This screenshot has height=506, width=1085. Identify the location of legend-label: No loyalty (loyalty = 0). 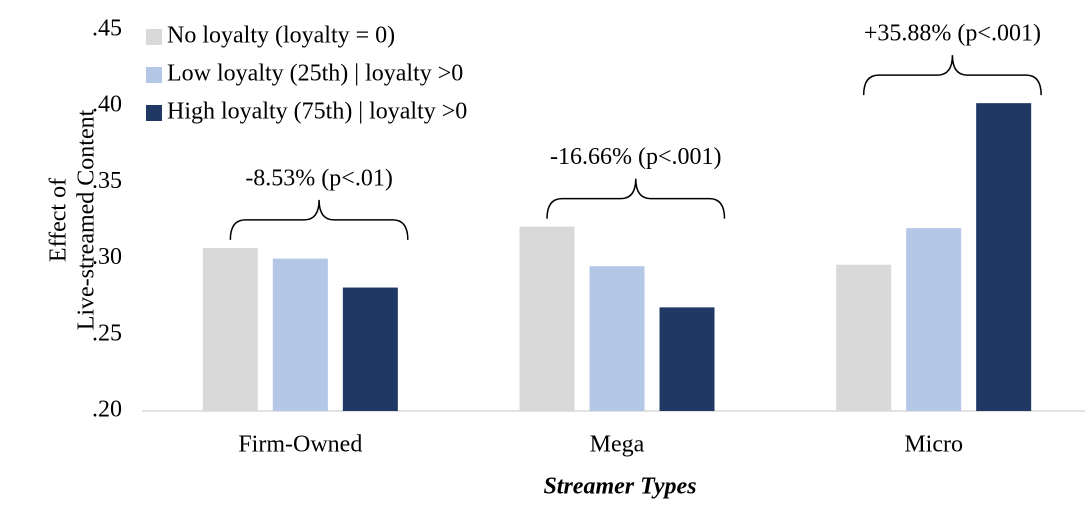
(281, 36).